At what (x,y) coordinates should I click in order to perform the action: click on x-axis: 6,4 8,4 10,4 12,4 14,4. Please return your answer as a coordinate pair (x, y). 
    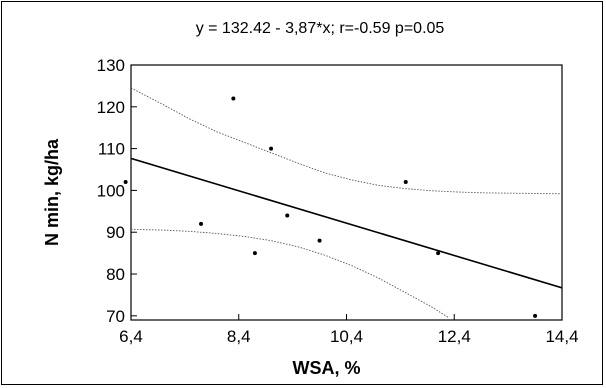
    Looking at the image, I should click on (349, 330).